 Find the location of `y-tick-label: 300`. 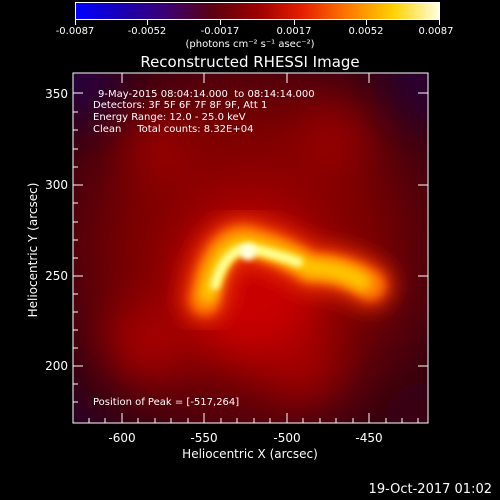

y-tick-label: 300 is located at coordinates (56, 185).